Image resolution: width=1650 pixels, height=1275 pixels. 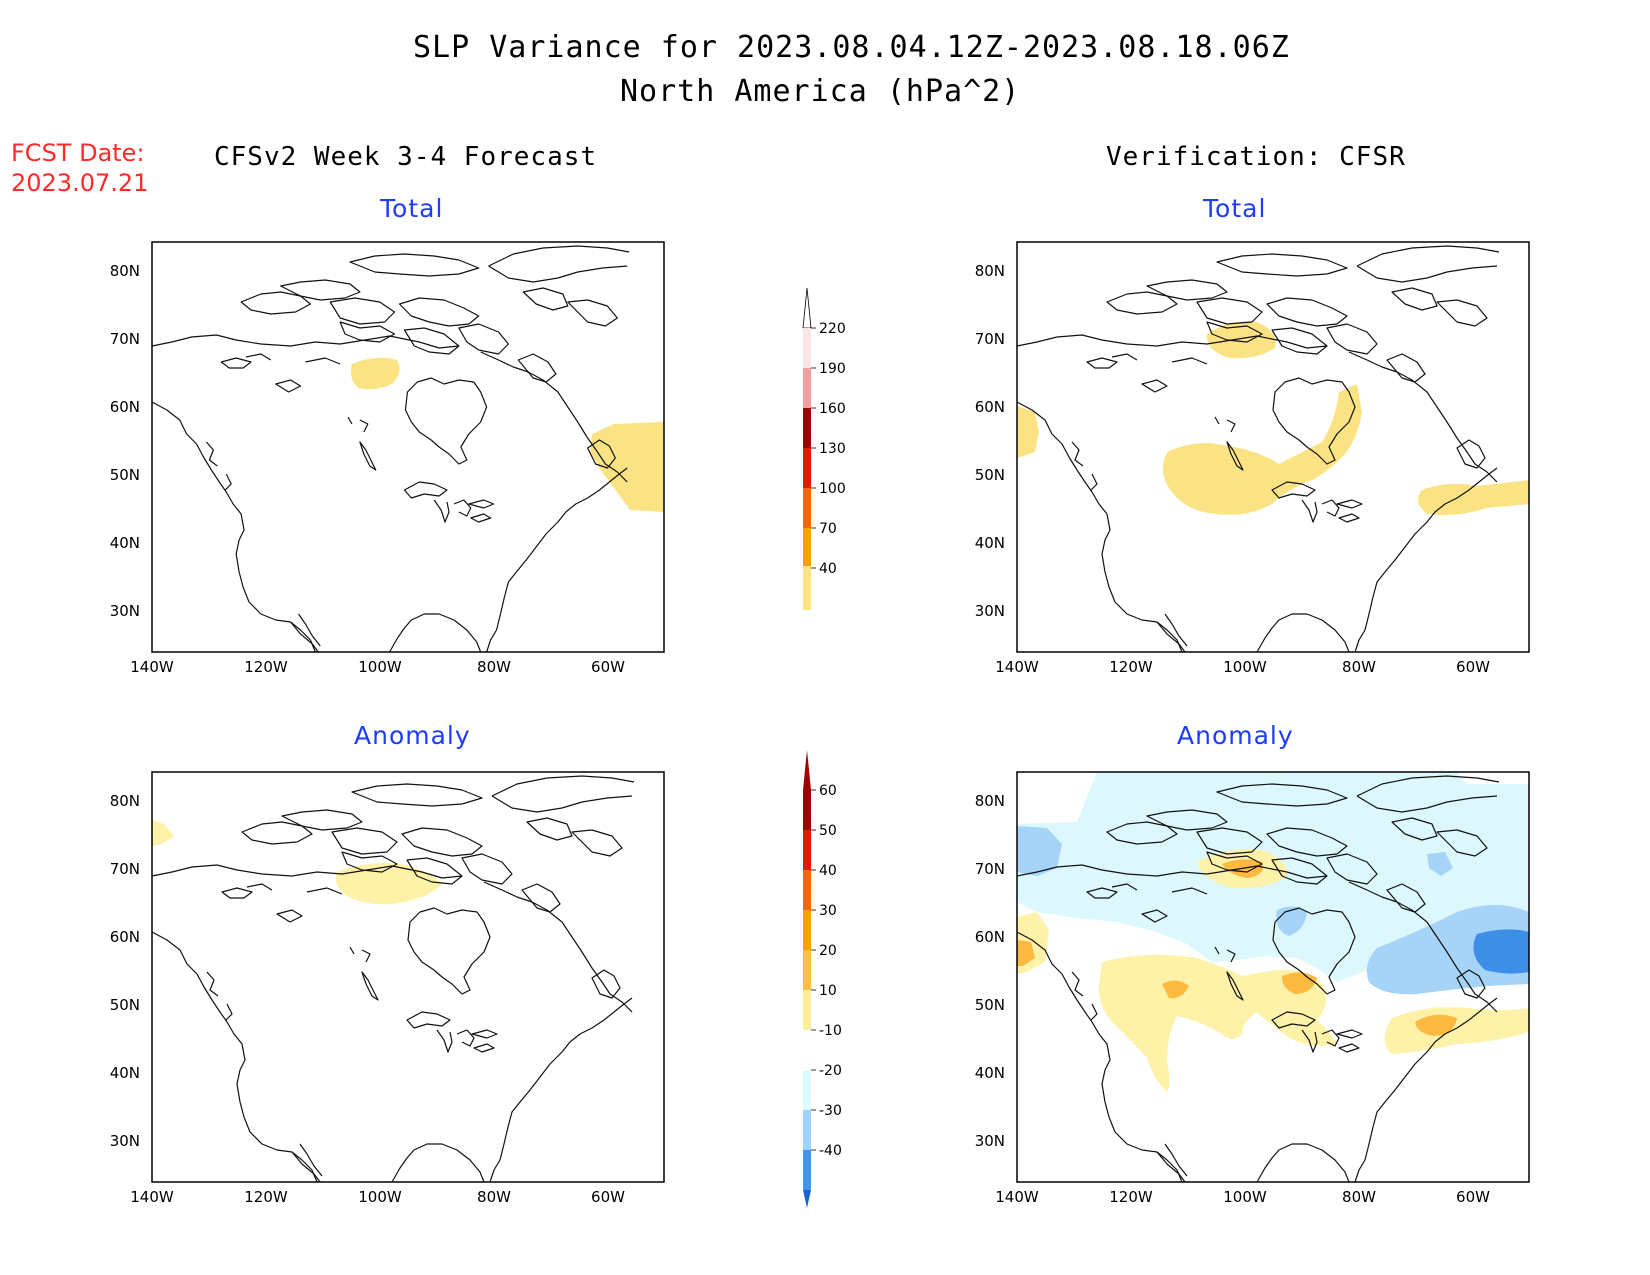 What do you see at coordinates (830, 1031) in the screenshot?
I see `colorbar-label: -10` at bounding box center [830, 1031].